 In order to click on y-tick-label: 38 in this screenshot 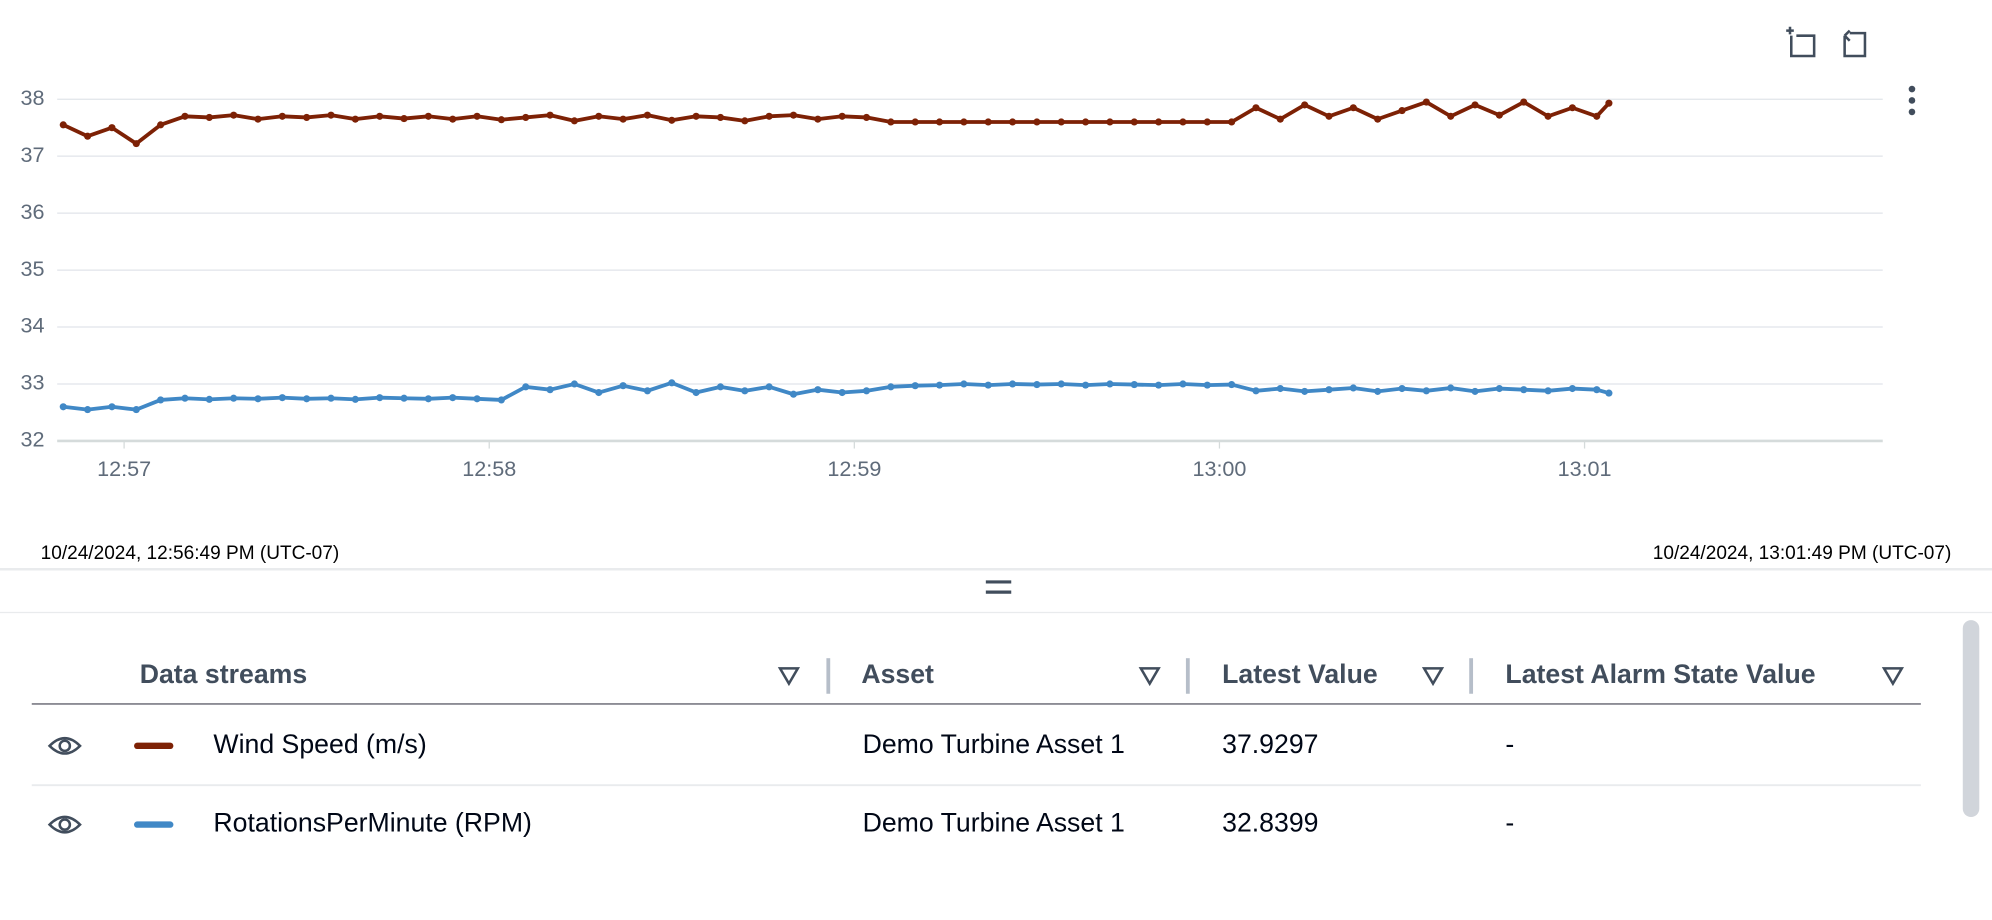, I will do `click(32, 97)`.